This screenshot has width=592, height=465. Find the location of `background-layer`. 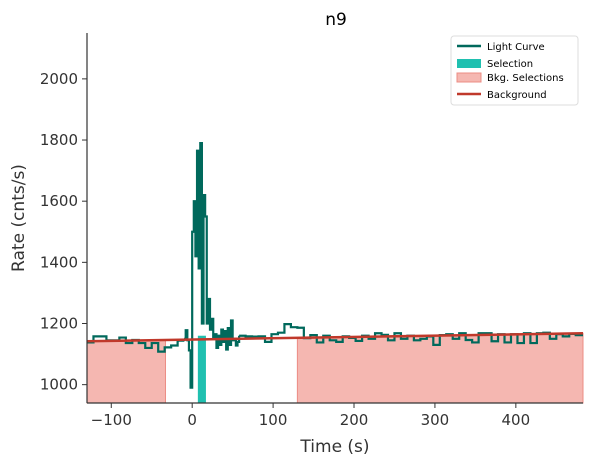

background-layer is located at coordinates (335, 337).